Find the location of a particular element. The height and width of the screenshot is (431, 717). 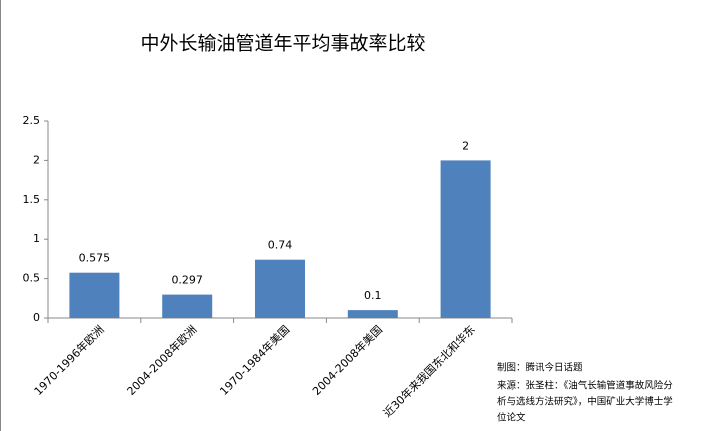

source-note: 来源：张圣柱：《油气长输管道事故风险分 is located at coordinates (585, 386).